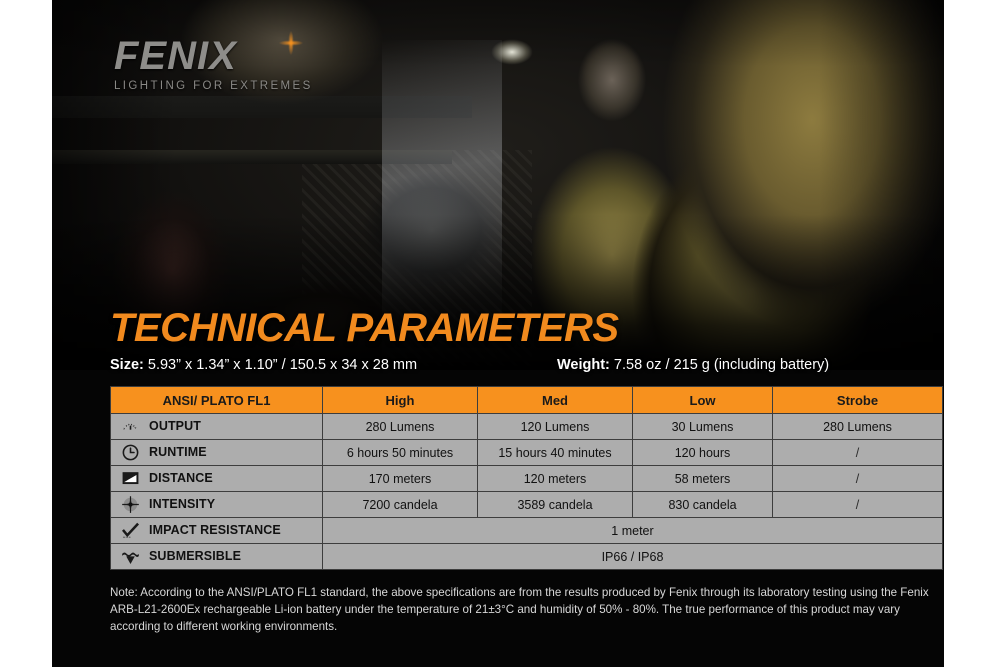  What do you see at coordinates (130, 504) in the screenshot?
I see `crosshair-intensity-icon` at bounding box center [130, 504].